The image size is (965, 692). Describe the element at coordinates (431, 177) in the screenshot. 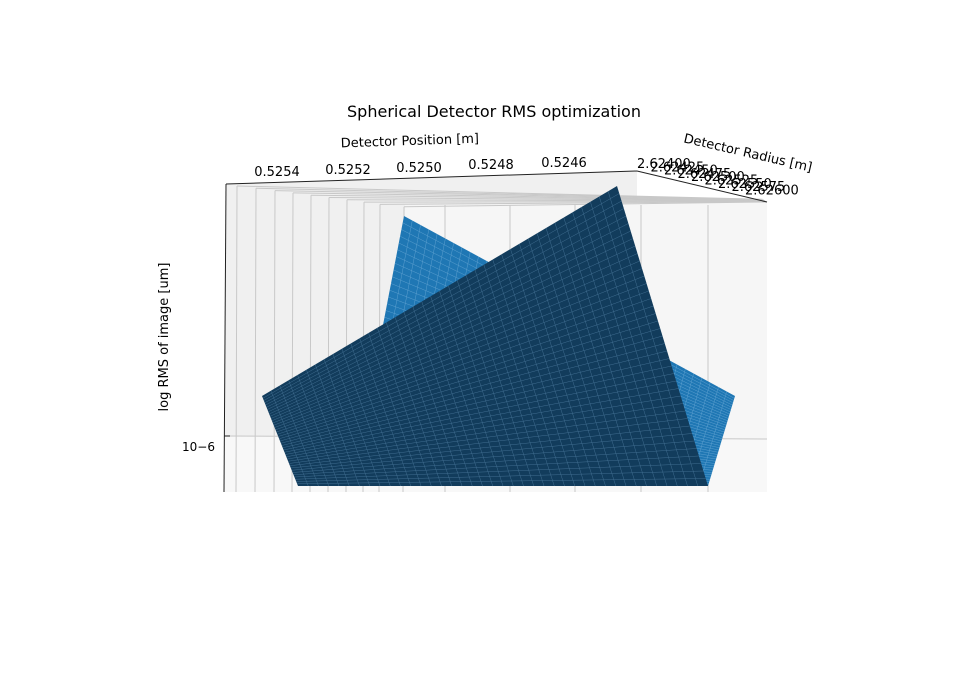

I see `x-axis-line` at that location.